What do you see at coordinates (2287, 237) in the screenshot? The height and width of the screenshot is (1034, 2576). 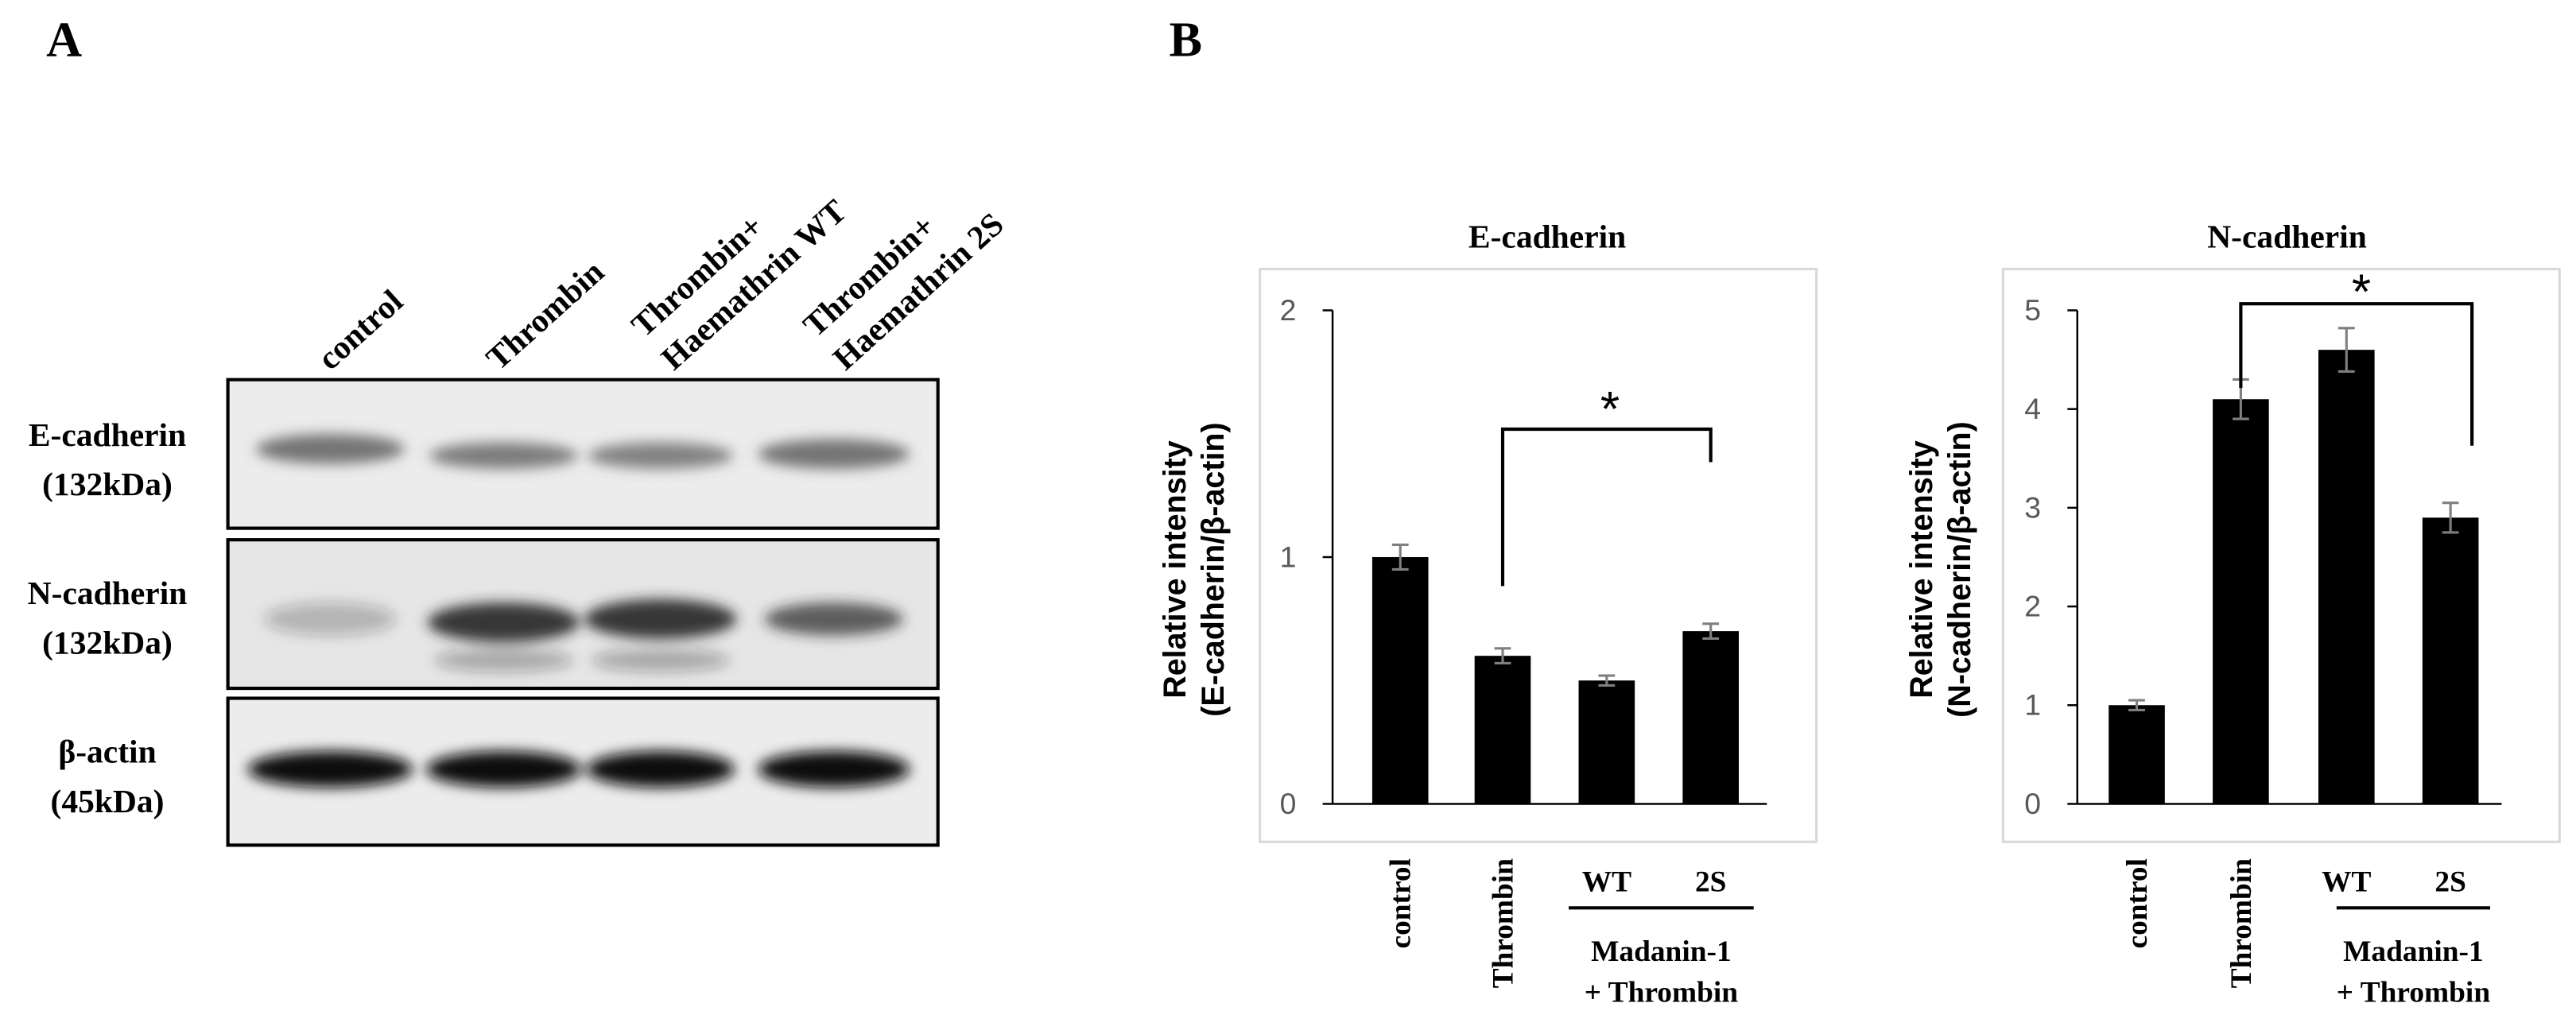 I see `chart-title: N-cadherin` at bounding box center [2287, 237].